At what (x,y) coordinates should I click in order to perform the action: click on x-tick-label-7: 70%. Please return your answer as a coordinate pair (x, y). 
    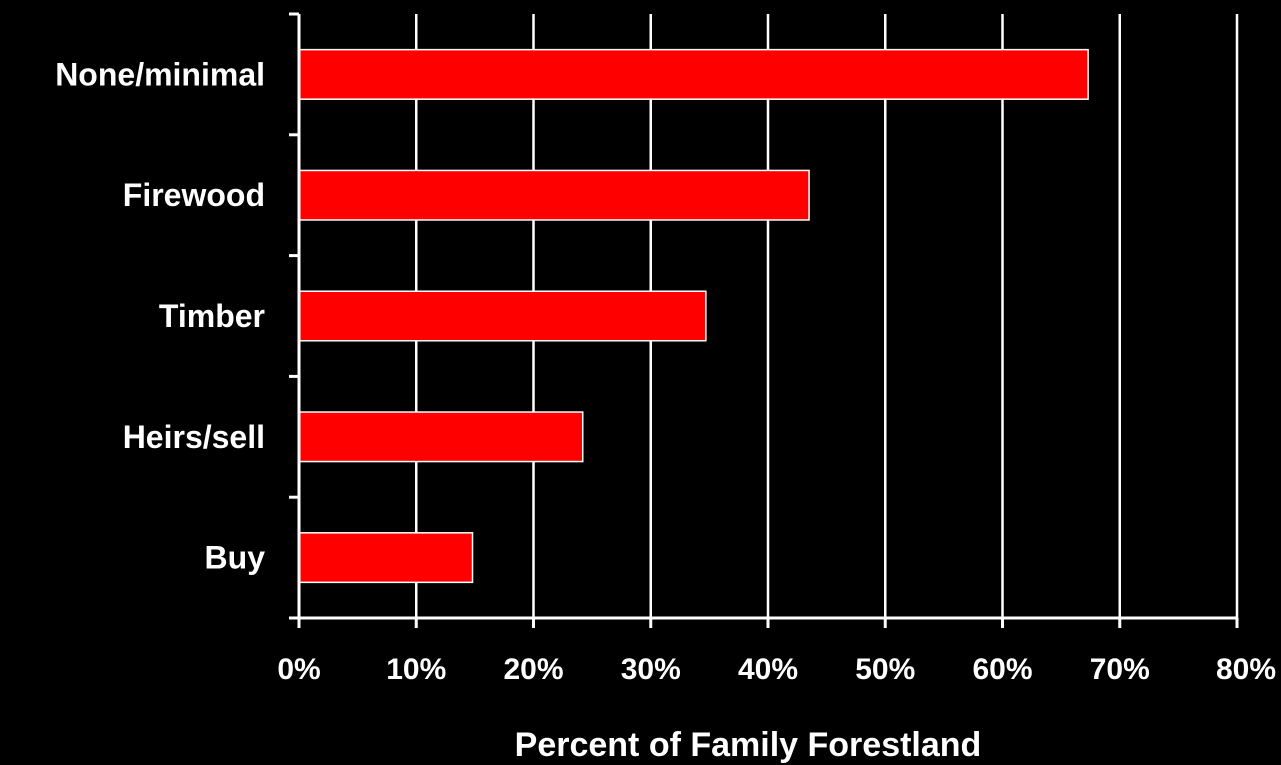
    Looking at the image, I should click on (1120, 669).